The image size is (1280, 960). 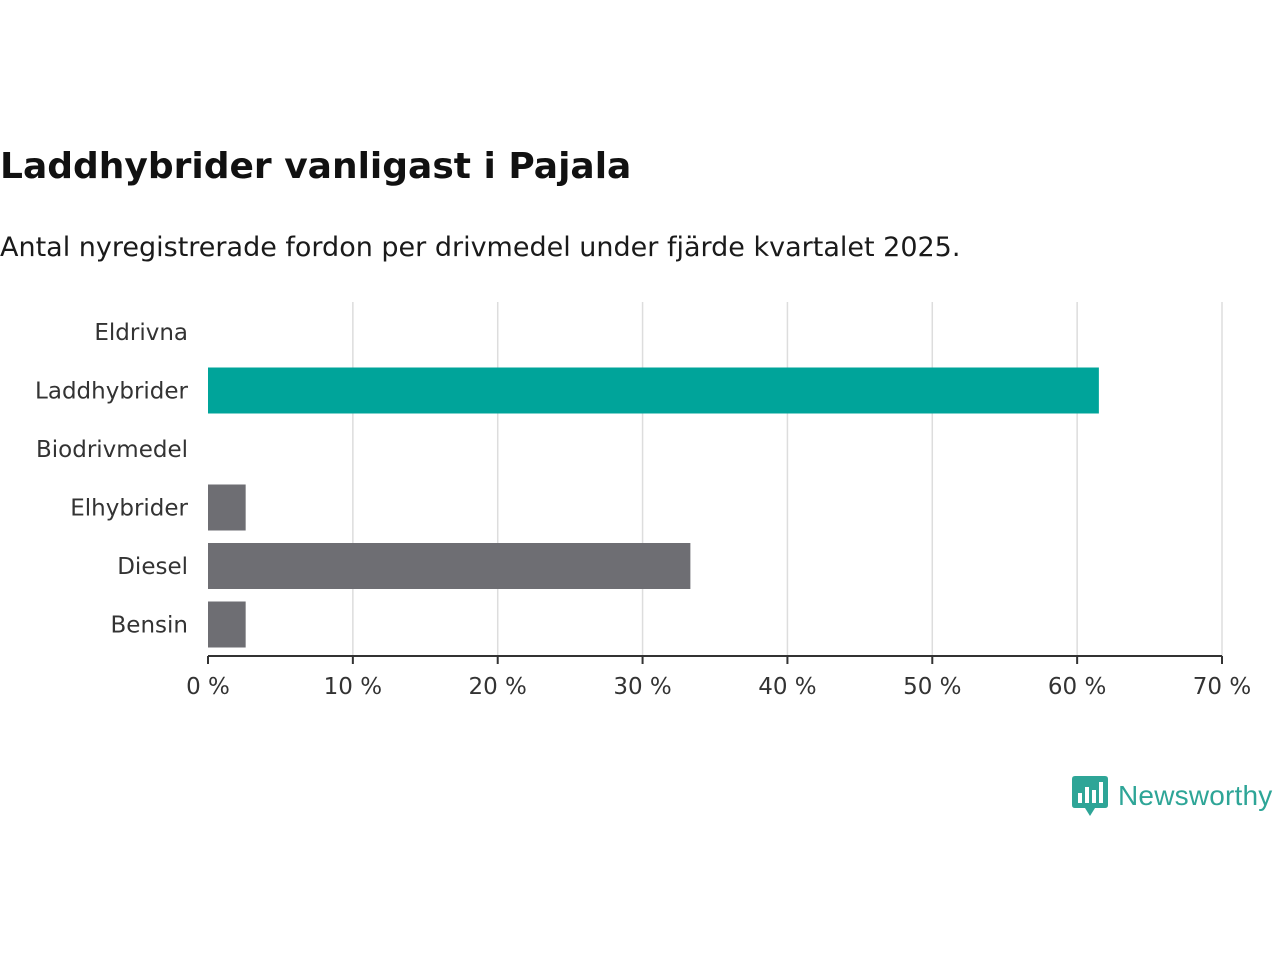 What do you see at coordinates (141, 333) in the screenshot?
I see `category-label: Eldrivna` at bounding box center [141, 333].